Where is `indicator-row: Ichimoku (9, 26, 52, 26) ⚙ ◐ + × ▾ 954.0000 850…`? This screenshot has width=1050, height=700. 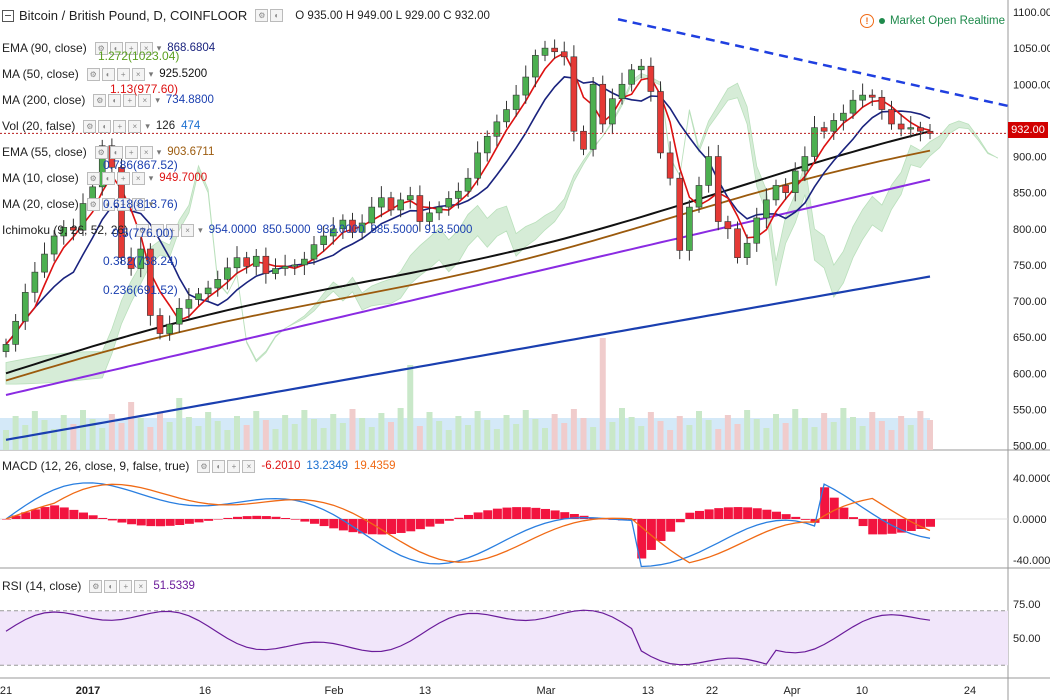
indicator-row: Ichimoku (9, 26, 52, 26) ⚙ ◐ + × ▾ 954.0000 850… is located at coordinates (237, 230).